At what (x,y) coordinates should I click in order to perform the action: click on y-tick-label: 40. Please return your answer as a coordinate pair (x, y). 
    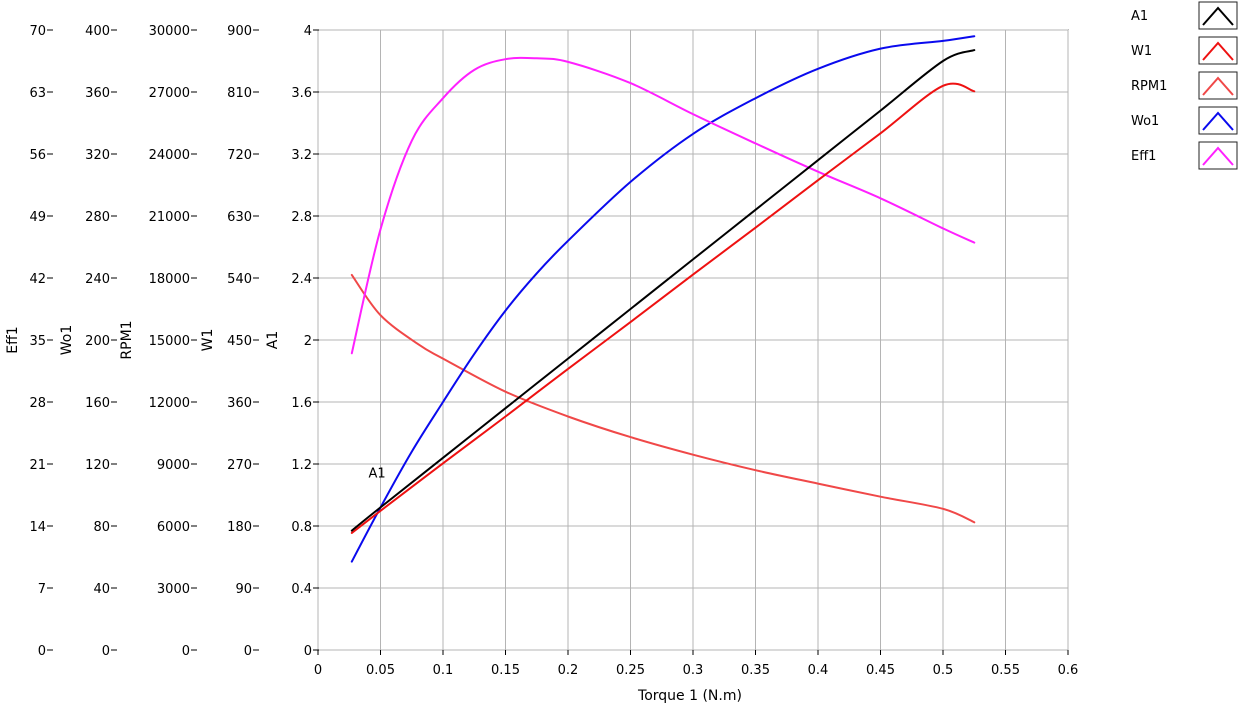
    Looking at the image, I should click on (101, 589).